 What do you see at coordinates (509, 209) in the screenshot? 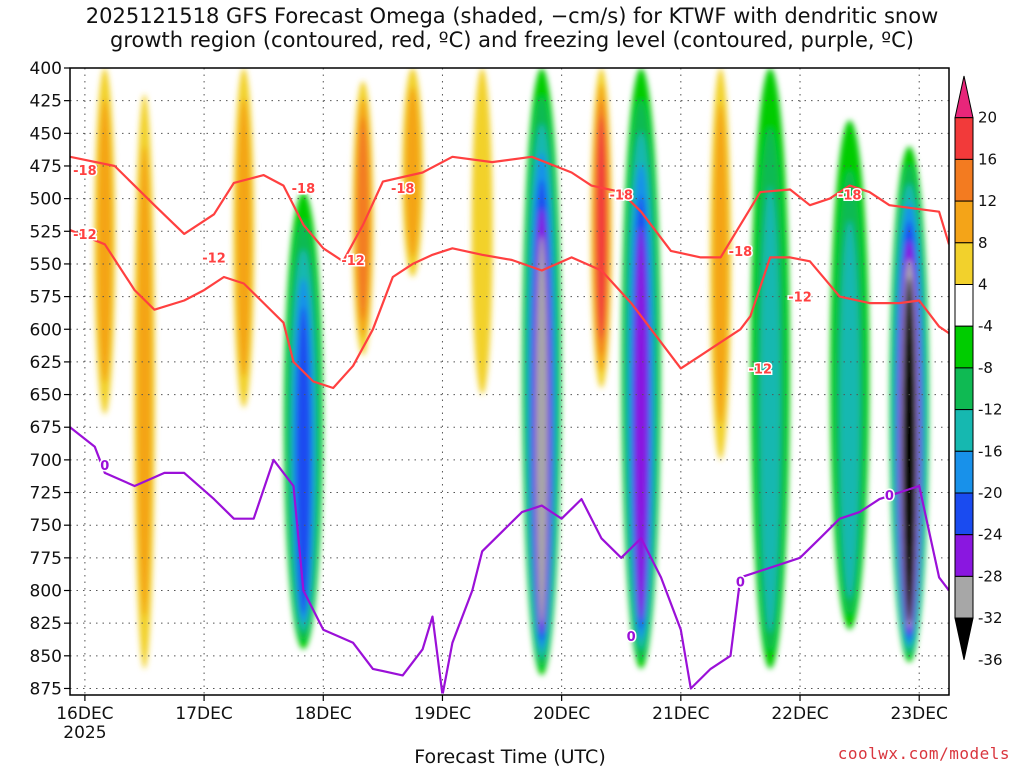
I see `contour-dgz_minus18` at bounding box center [509, 209].